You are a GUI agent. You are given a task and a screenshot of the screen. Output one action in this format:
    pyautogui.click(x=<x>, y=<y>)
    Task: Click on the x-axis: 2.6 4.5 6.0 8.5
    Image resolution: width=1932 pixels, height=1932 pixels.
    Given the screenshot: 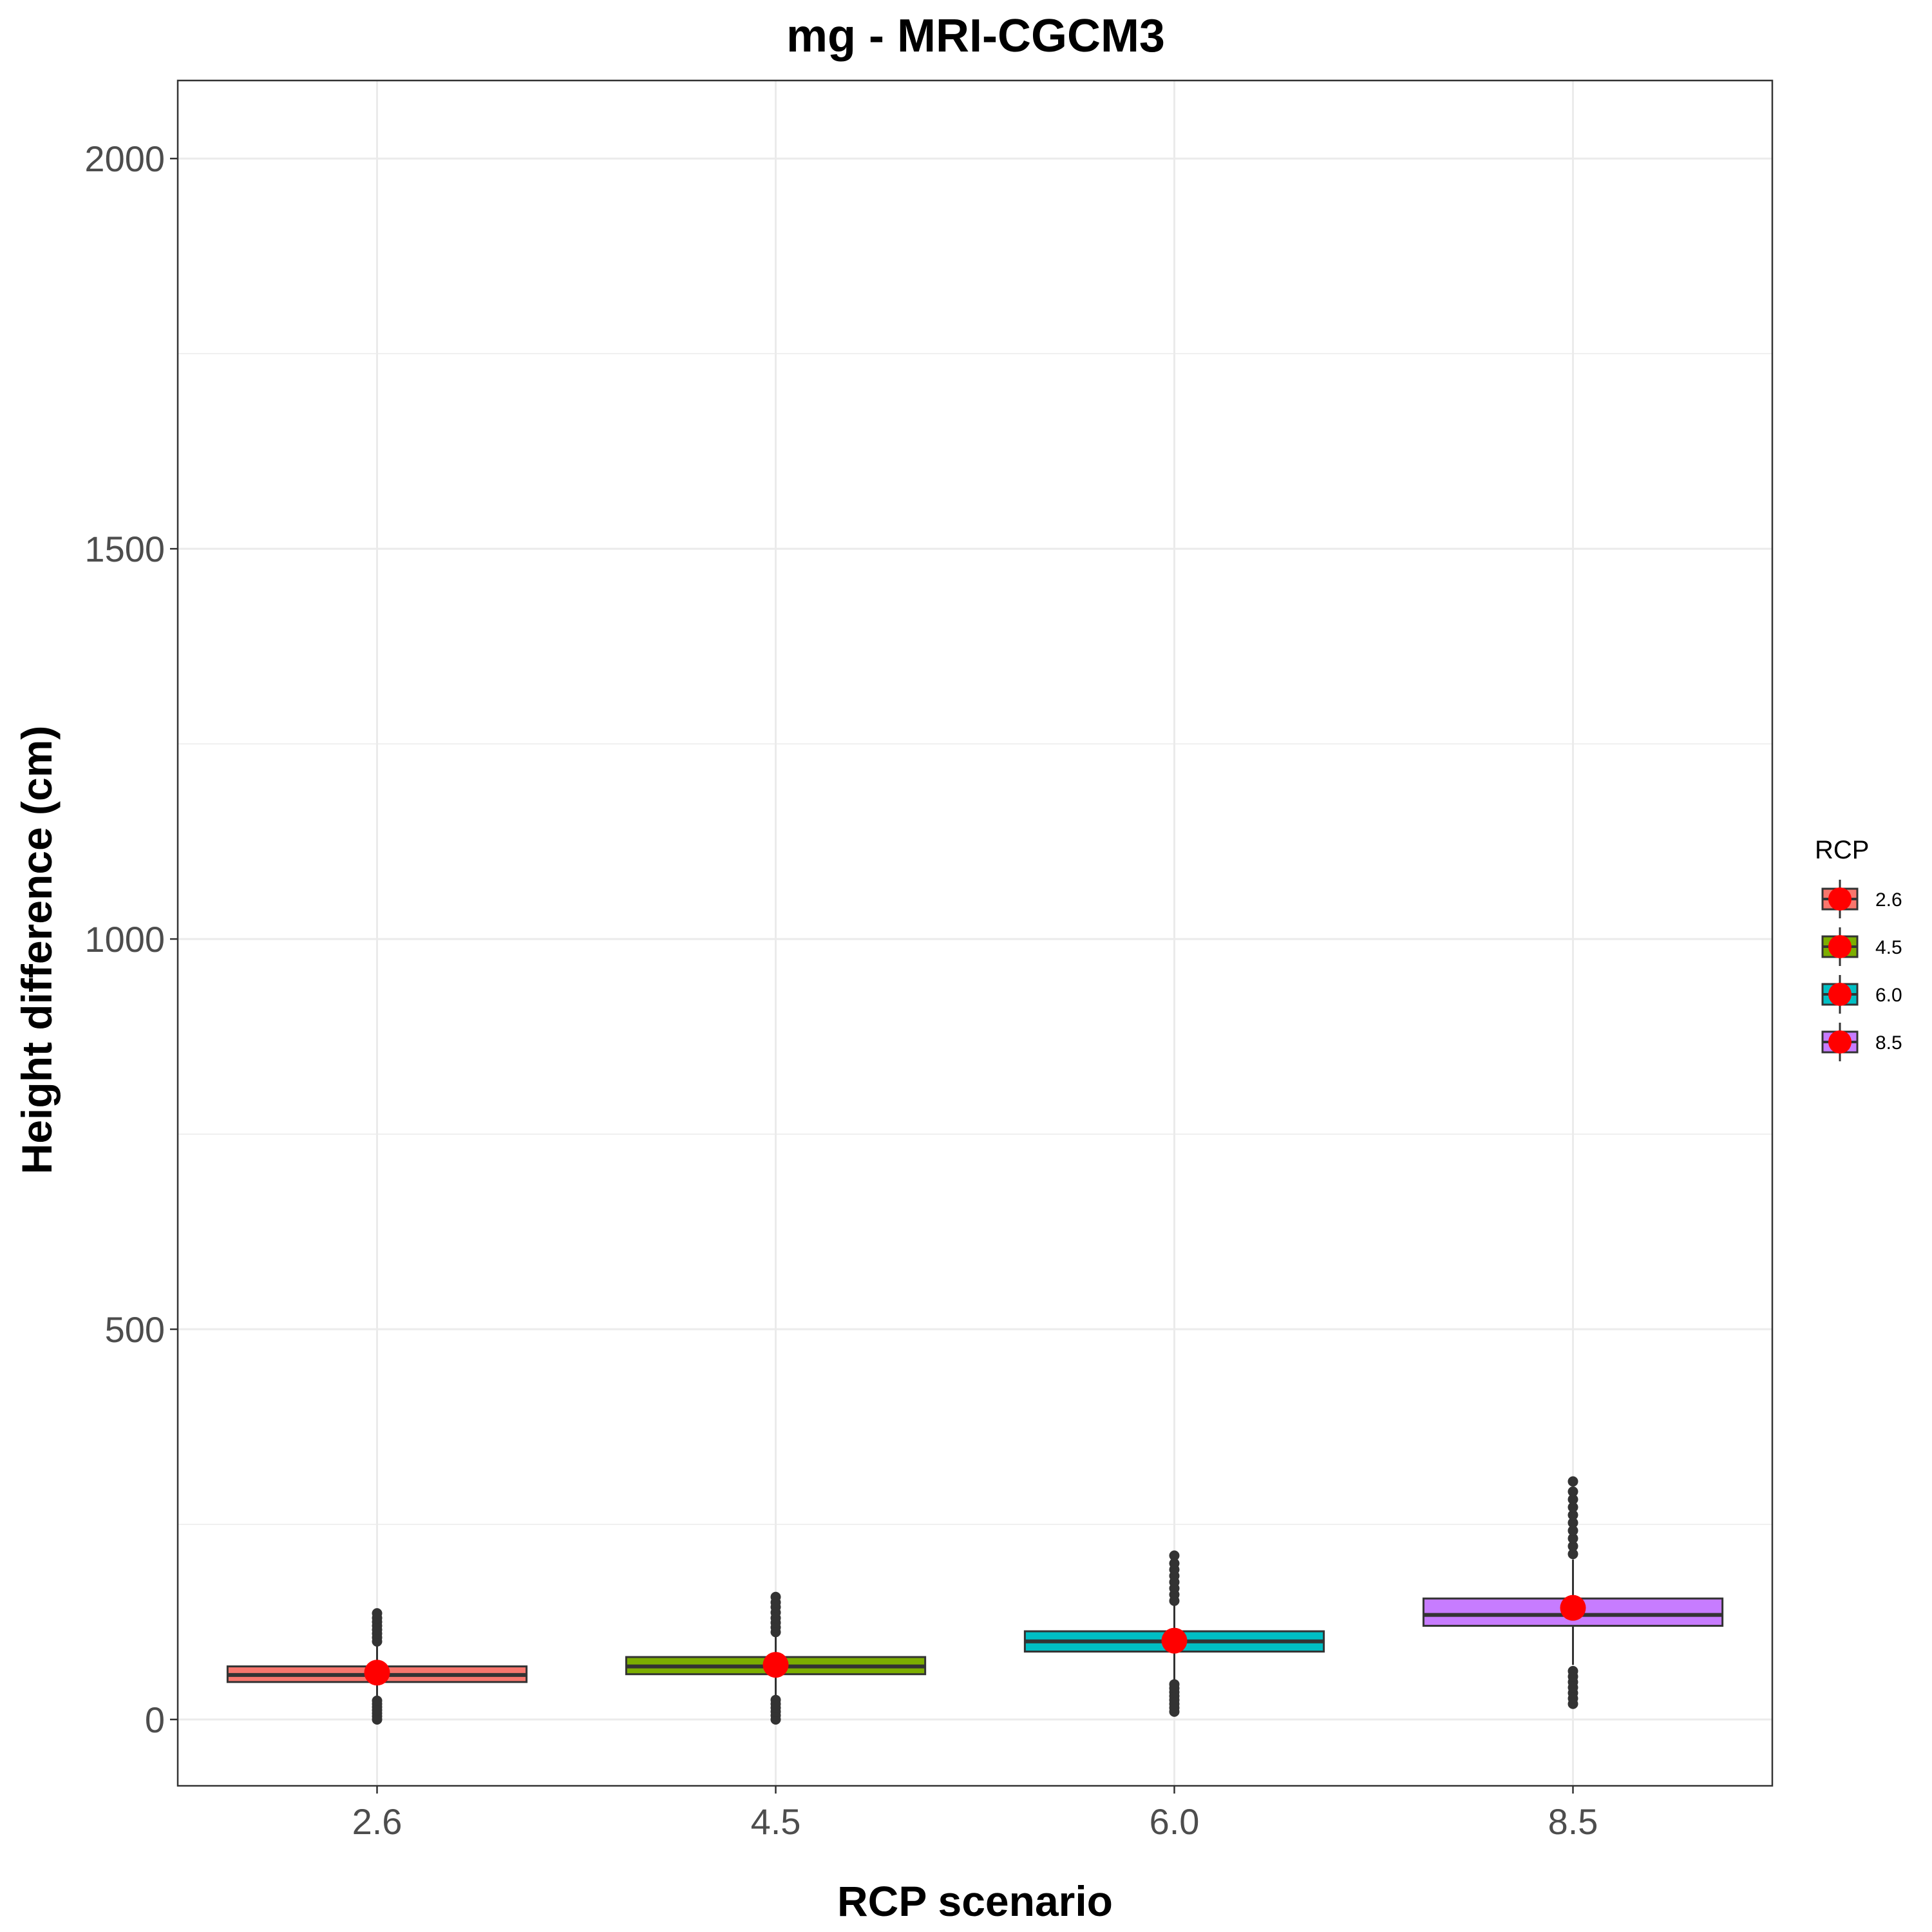 What is the action you would take?
    pyautogui.click(x=975, y=1814)
    